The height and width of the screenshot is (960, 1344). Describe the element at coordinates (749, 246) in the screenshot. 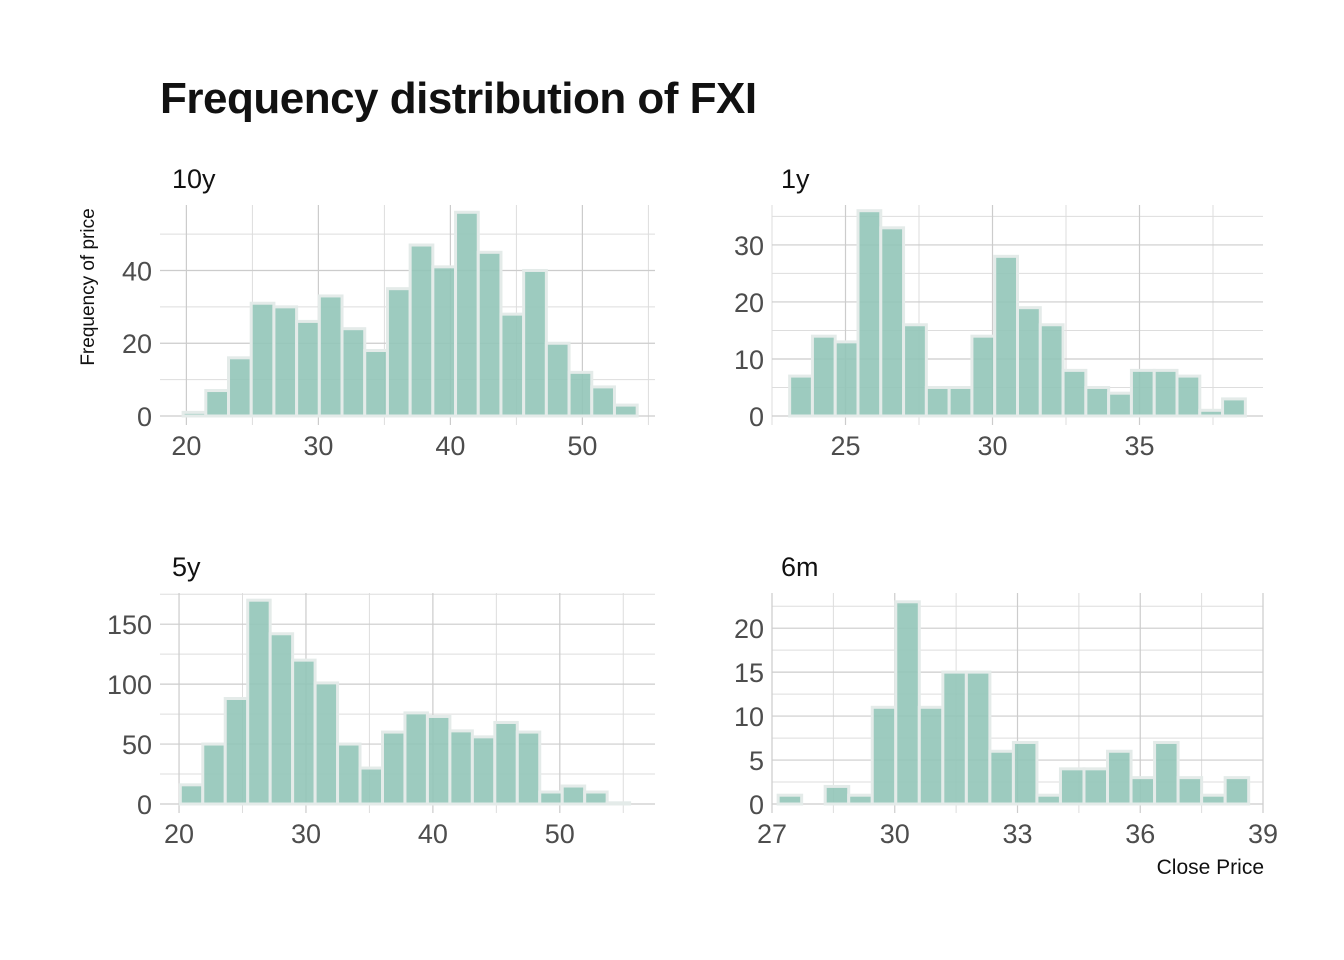

I see `y-tick-label: 30` at that location.